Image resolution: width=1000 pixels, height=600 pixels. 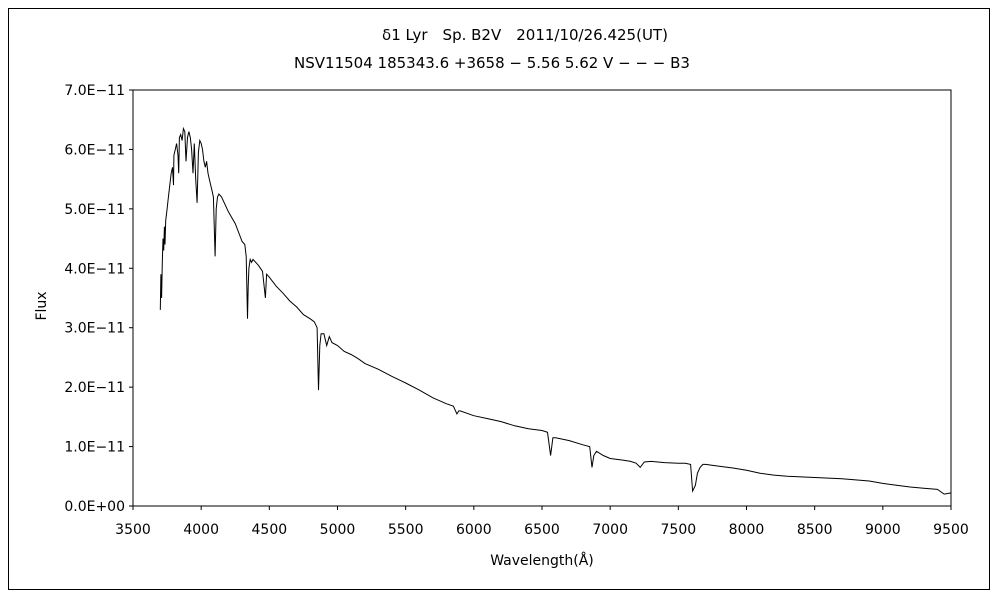 I want to click on y-tick-label: 0.0E+00, so click(x=94, y=507).